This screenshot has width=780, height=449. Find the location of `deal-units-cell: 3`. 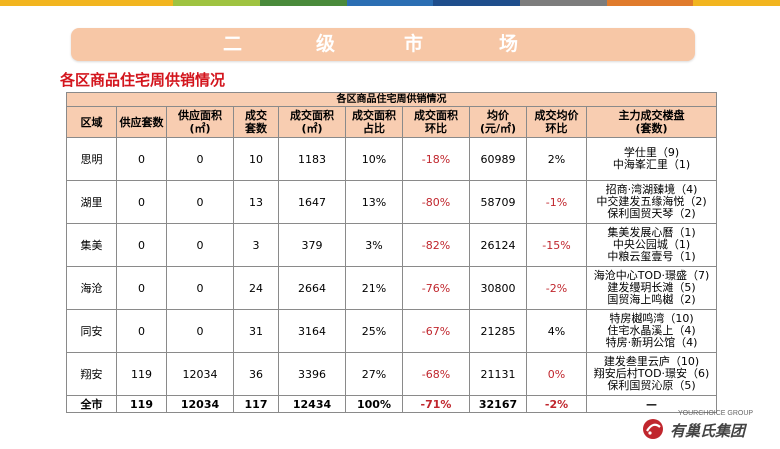

deal-units-cell: 3 is located at coordinates (256, 245).